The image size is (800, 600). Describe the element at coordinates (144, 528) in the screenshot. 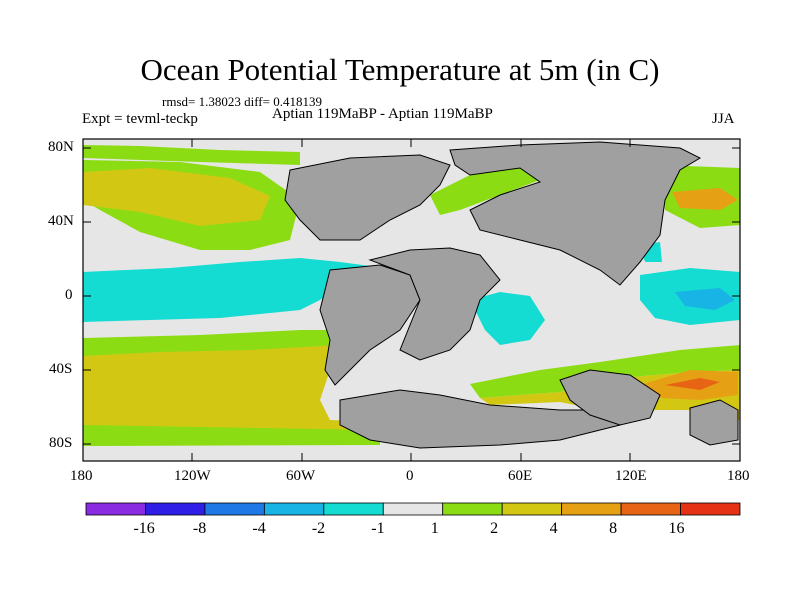

I see `colorbar-label: -16` at that location.